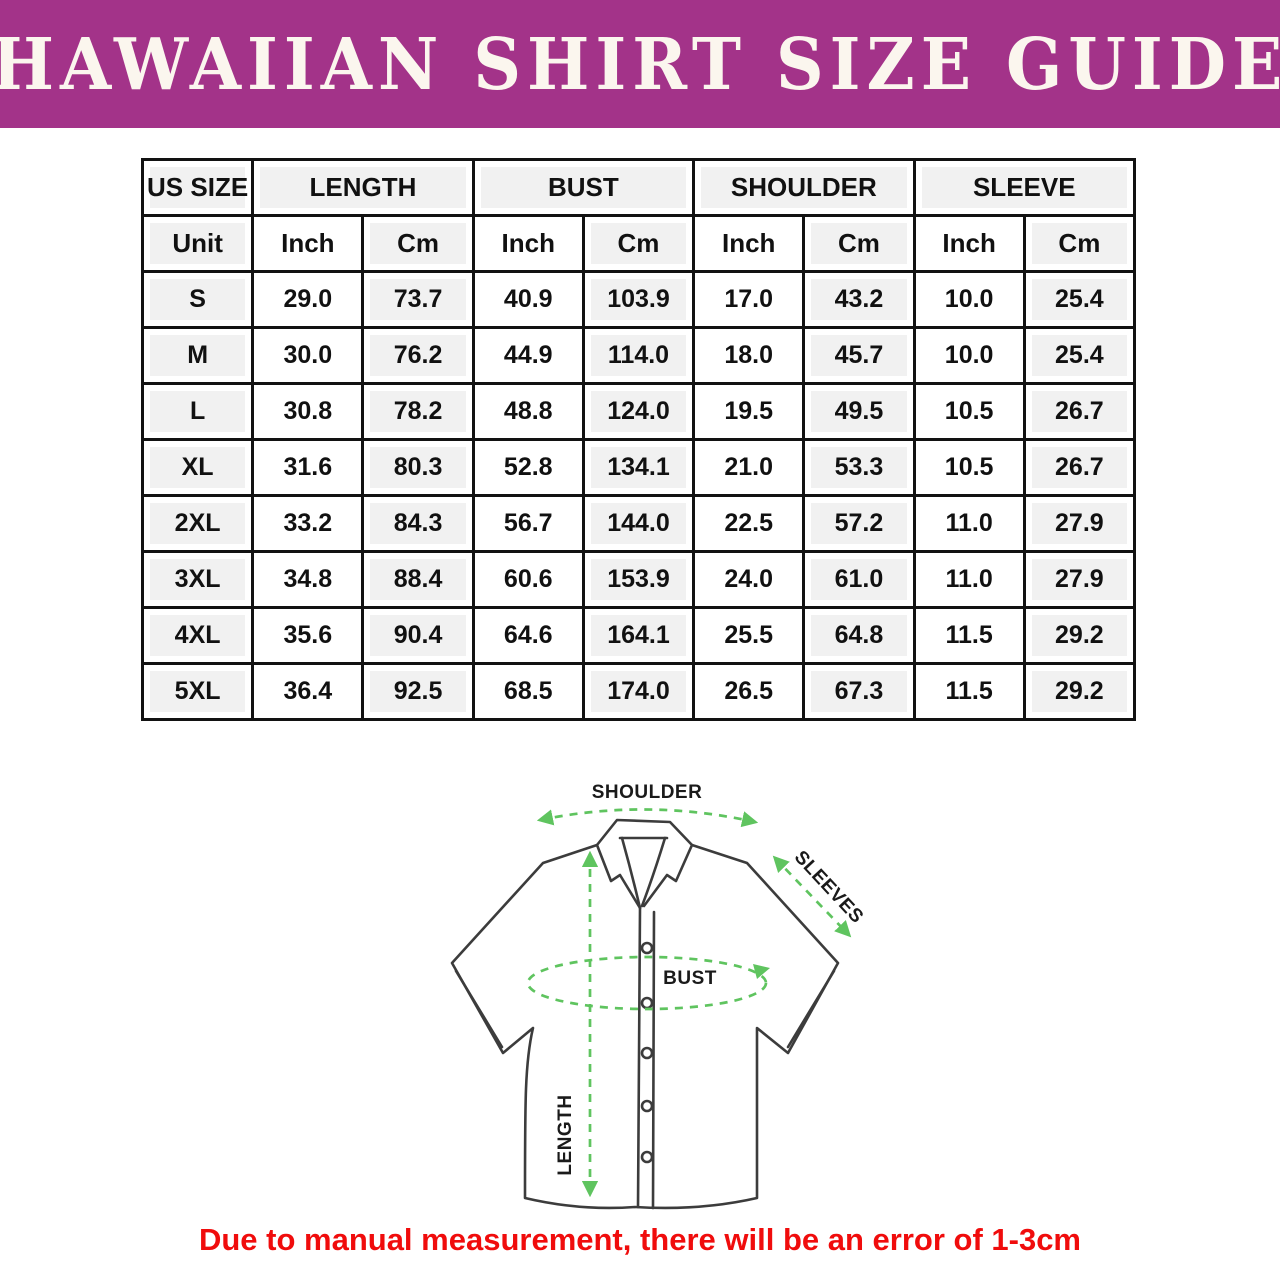  I want to click on value-cell: 144.0, so click(638, 523).